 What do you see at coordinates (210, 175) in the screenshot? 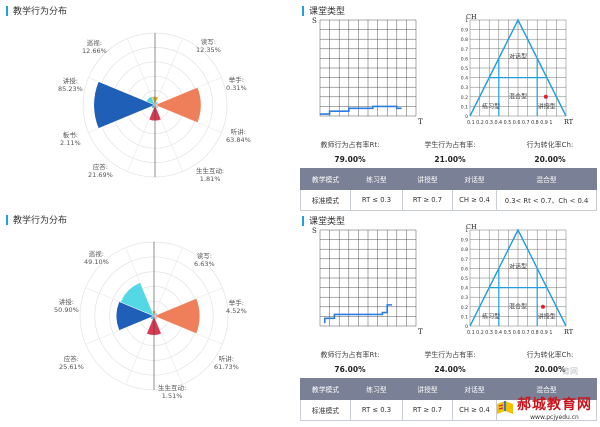
I see `label-hudong: 生生互动: 1.81%` at bounding box center [210, 175].